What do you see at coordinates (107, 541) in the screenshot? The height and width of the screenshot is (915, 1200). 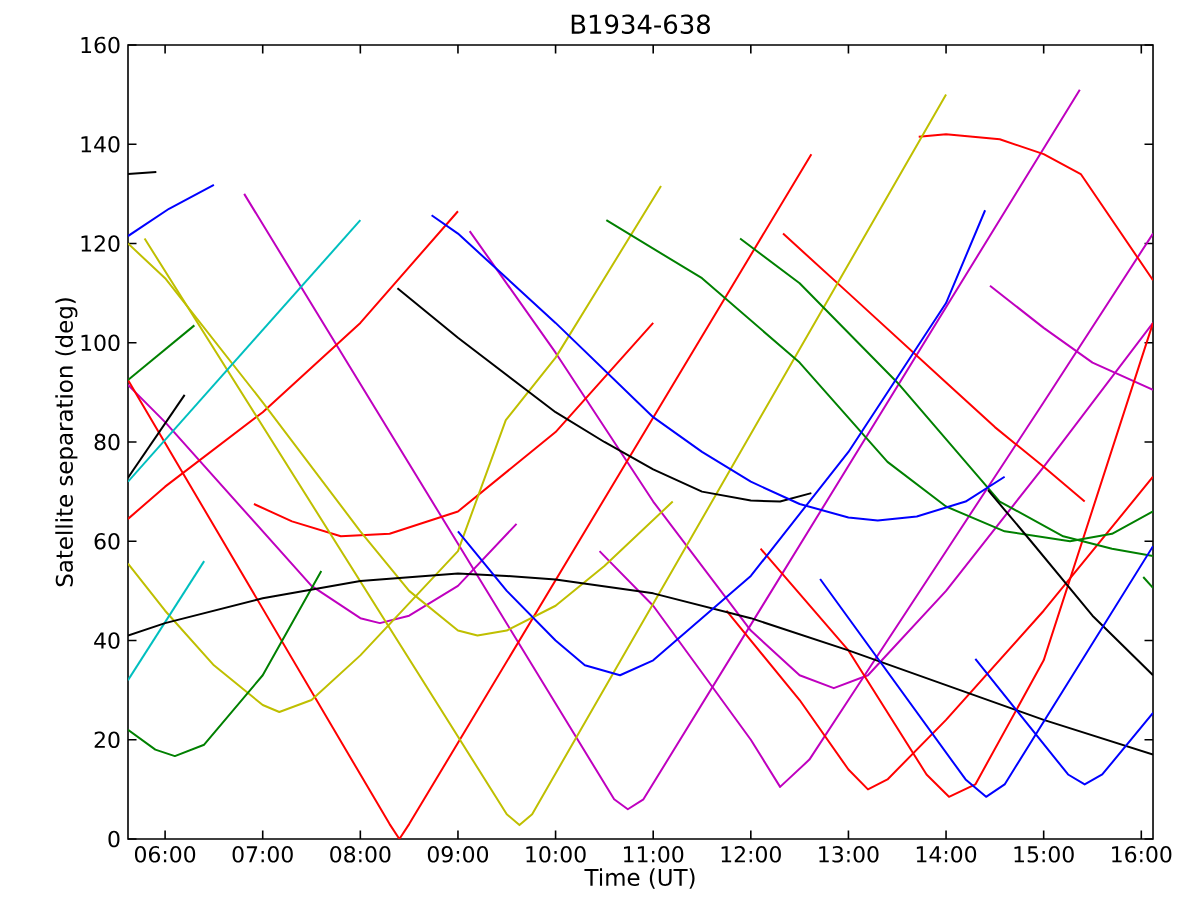 I see `y-tick-label: 60` at bounding box center [107, 541].